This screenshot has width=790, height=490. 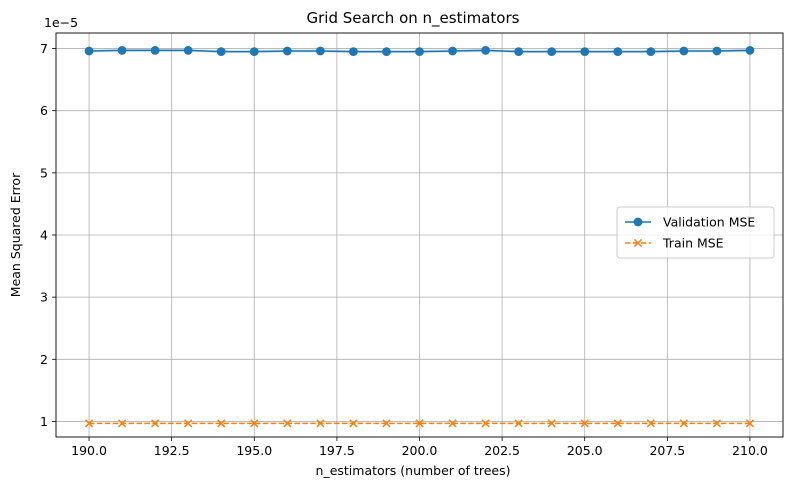 I want to click on x-tick-label: 195.0, so click(x=254, y=450).